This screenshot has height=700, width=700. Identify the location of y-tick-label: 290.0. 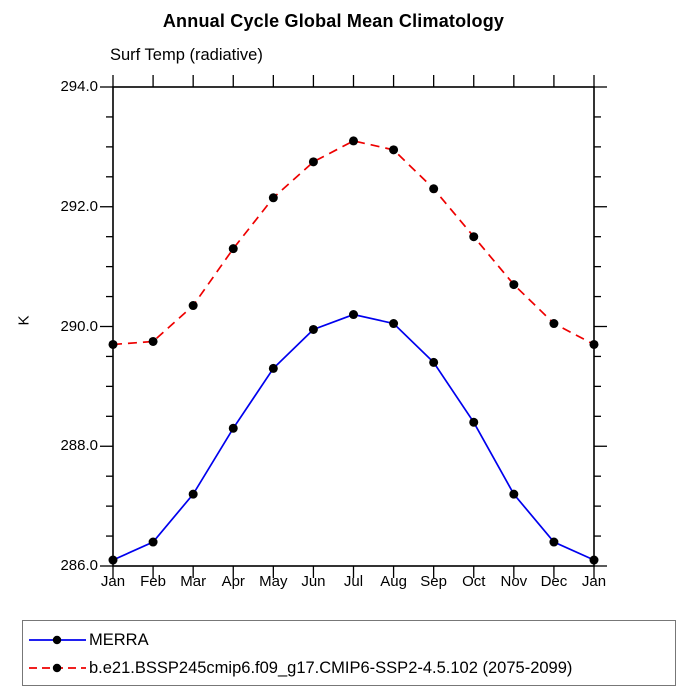
(79, 326).